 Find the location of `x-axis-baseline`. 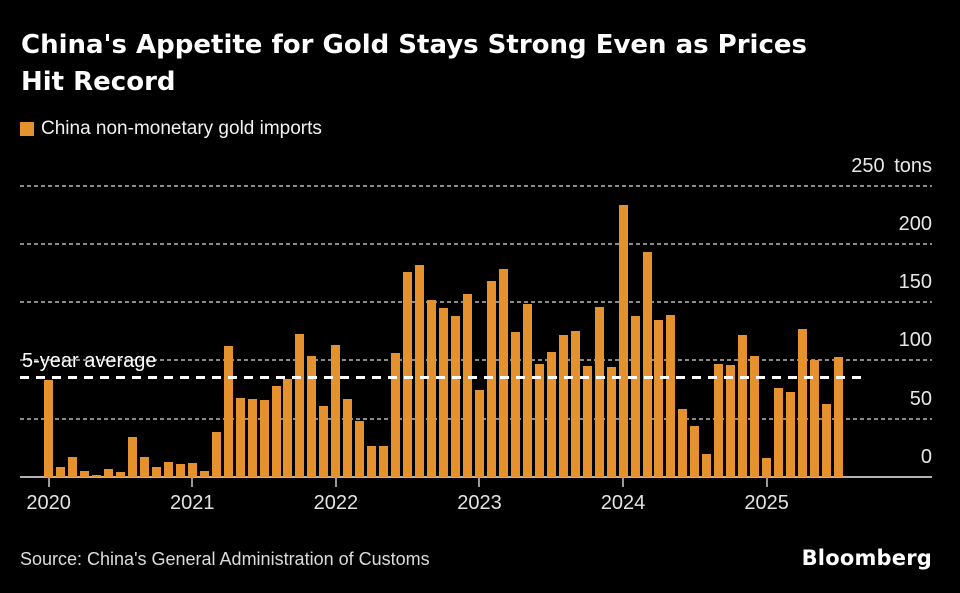

x-axis-baseline is located at coordinates (476, 477).